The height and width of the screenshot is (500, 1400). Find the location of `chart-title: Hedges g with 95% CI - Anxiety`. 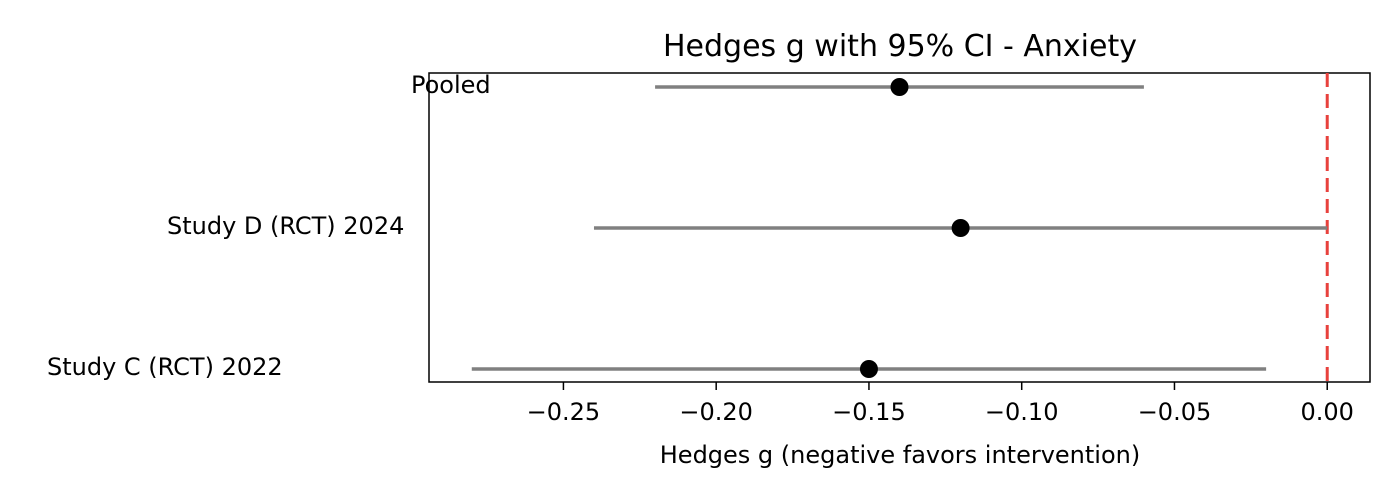

chart-title: Hedges g with 95% CI - Anxiety is located at coordinates (900, 46).